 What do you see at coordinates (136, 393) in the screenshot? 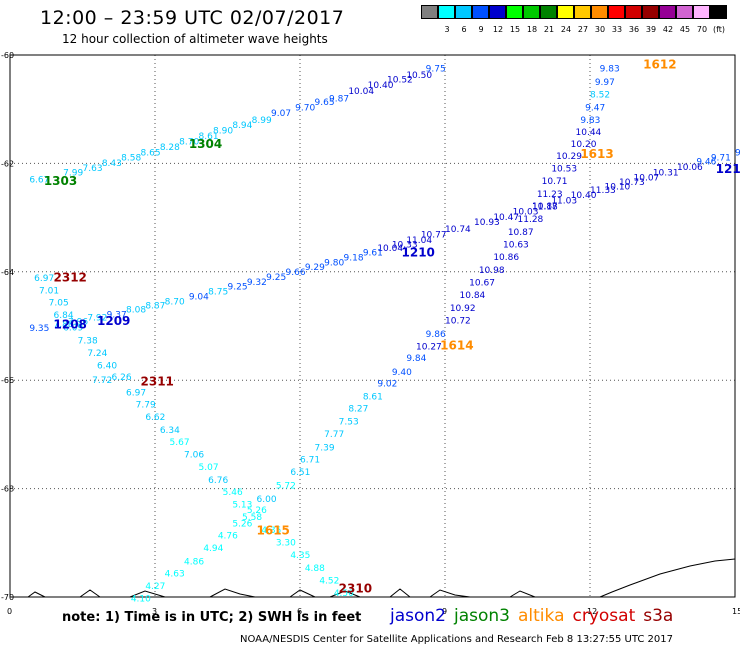
I see `swh-observation: 6.97` at bounding box center [136, 393].